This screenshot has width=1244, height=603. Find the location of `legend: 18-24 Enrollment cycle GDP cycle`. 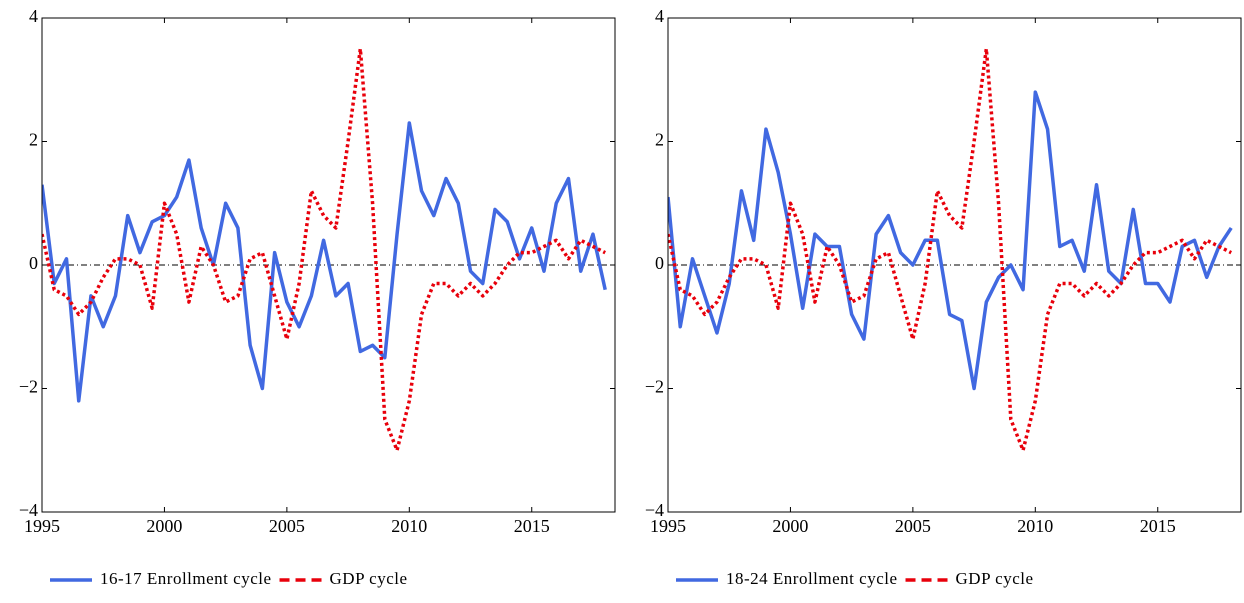

legend: 18-24 Enrollment cycle GDP cycle is located at coordinates (855, 578).